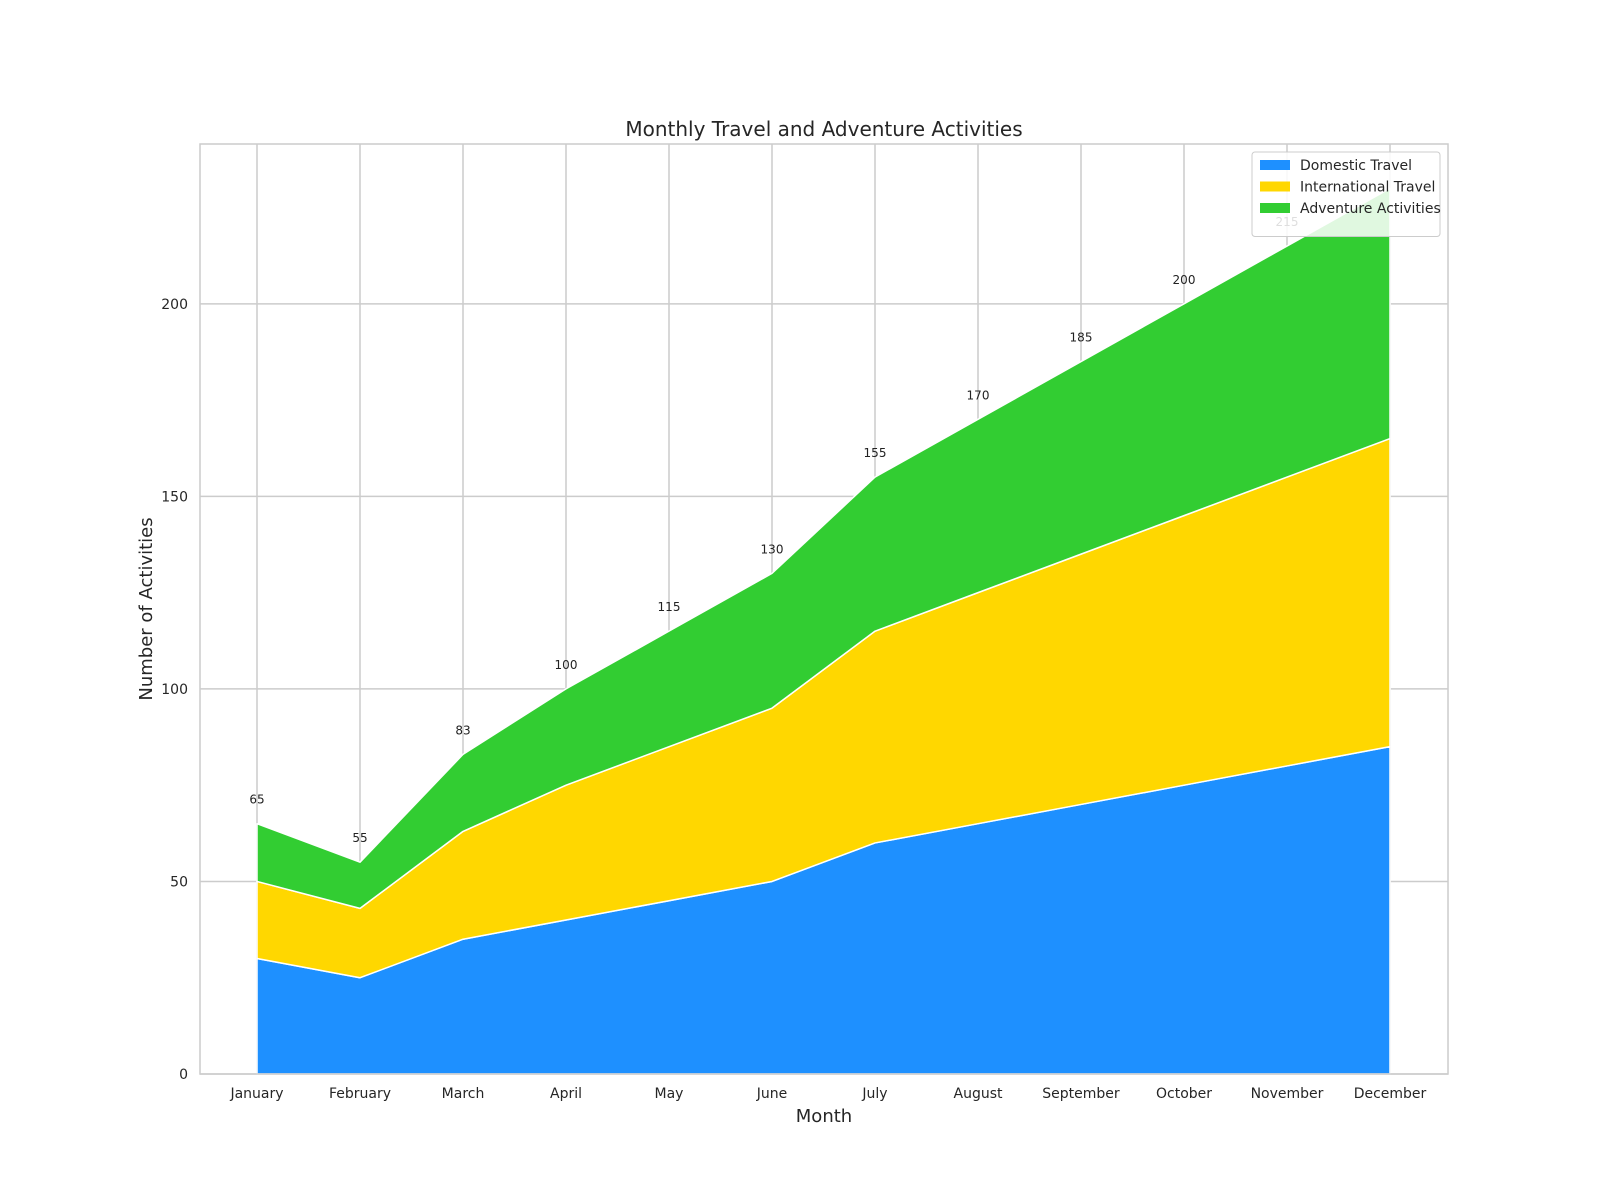 The width and height of the screenshot is (1600, 1200). Describe the element at coordinates (566, 665) in the screenshot. I see `total-label: 100` at that location.